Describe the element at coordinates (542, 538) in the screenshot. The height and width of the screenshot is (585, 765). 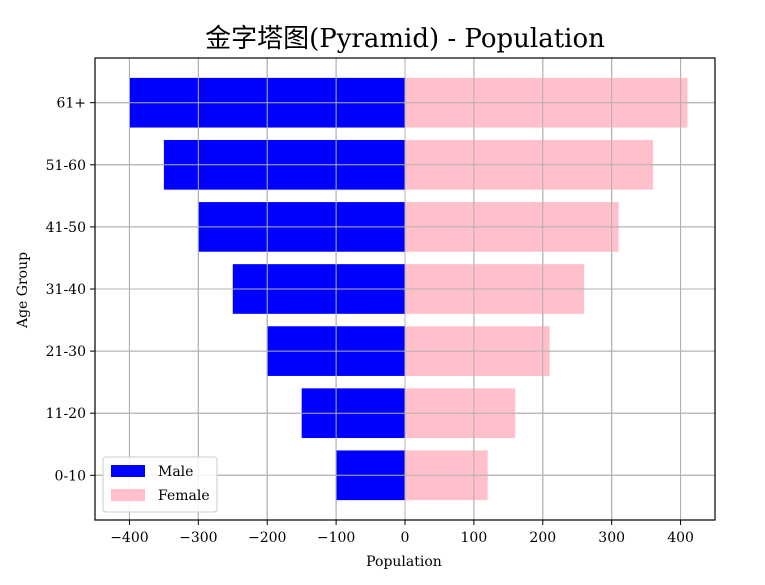
I see `x-tick-label: 200` at that location.